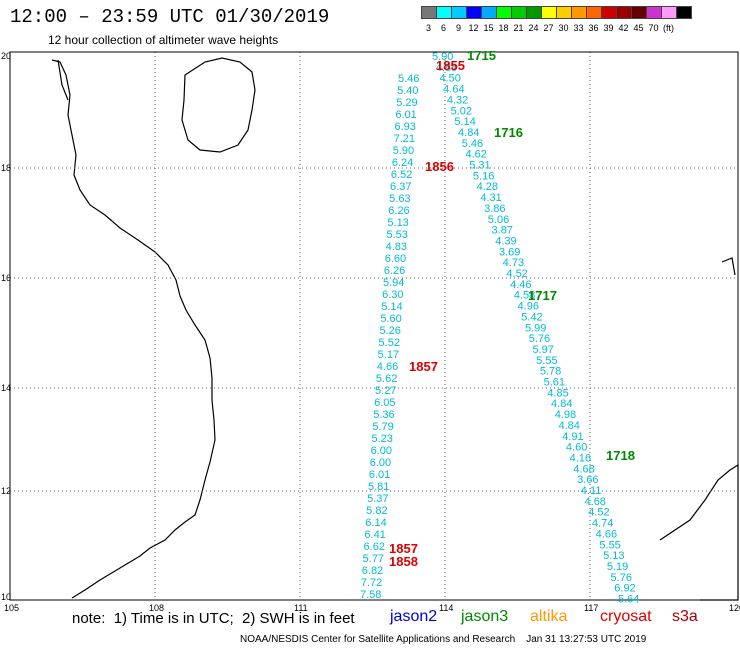 This screenshot has width=740, height=650. What do you see at coordinates (617, 567) in the screenshot?
I see `track-b-value: 5.19` at bounding box center [617, 567].